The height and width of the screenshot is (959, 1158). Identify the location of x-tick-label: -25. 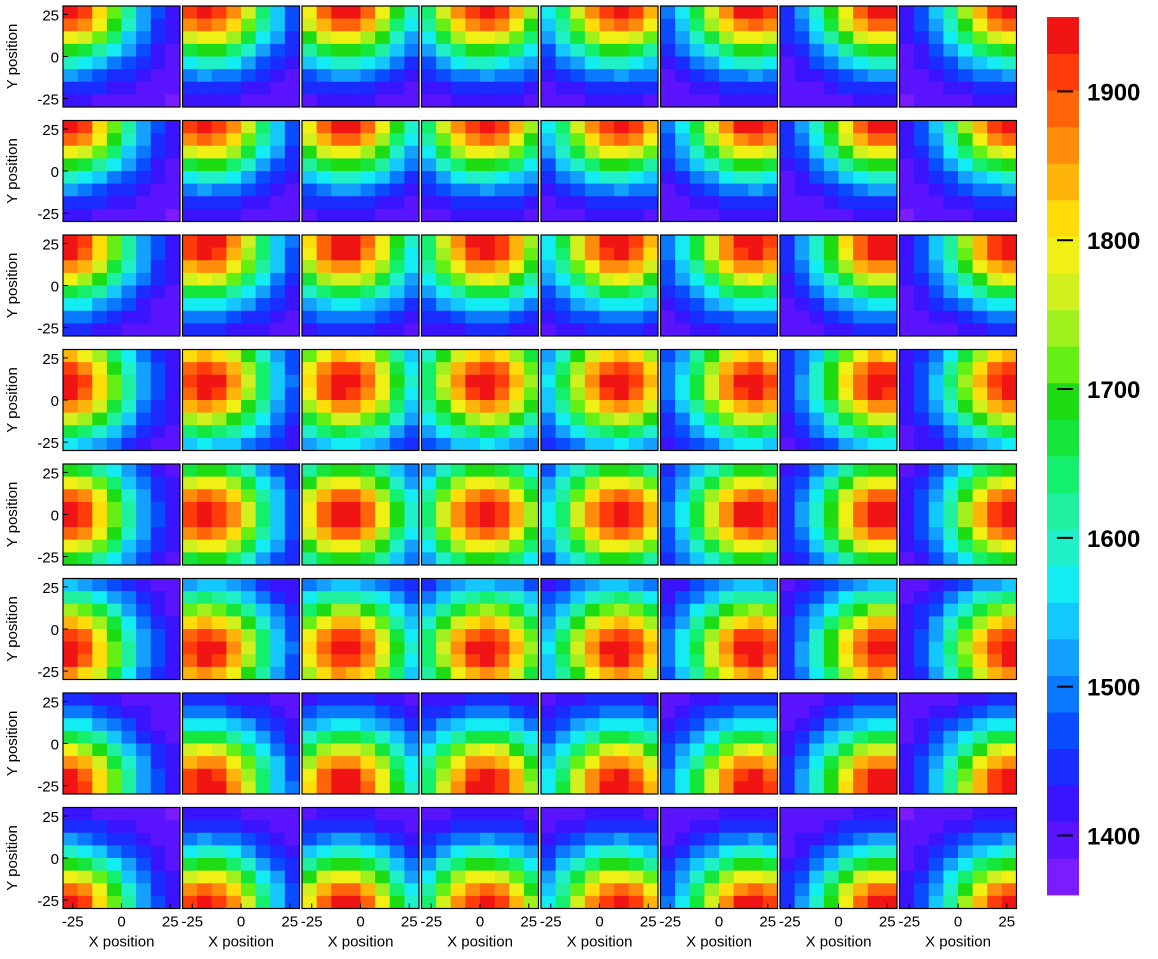
(192, 922).